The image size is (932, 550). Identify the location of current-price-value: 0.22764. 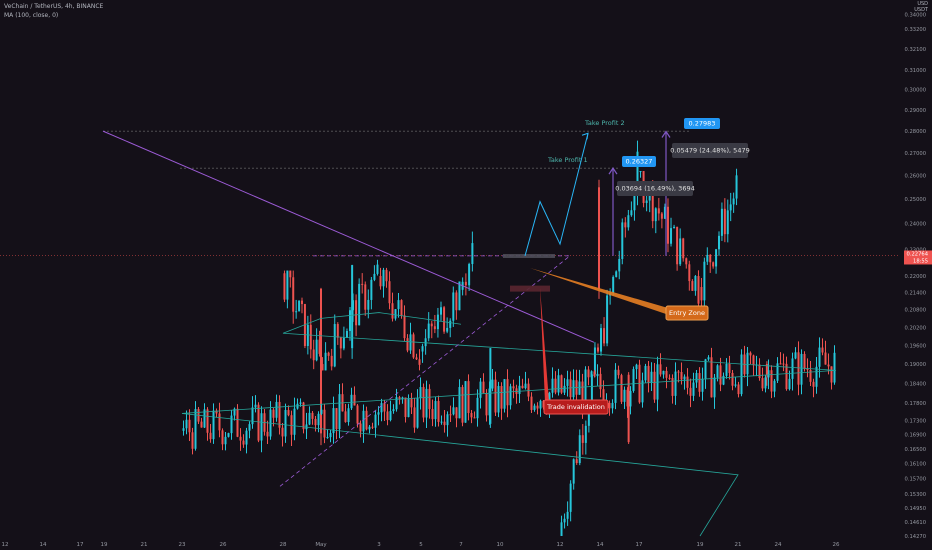
(918, 254).